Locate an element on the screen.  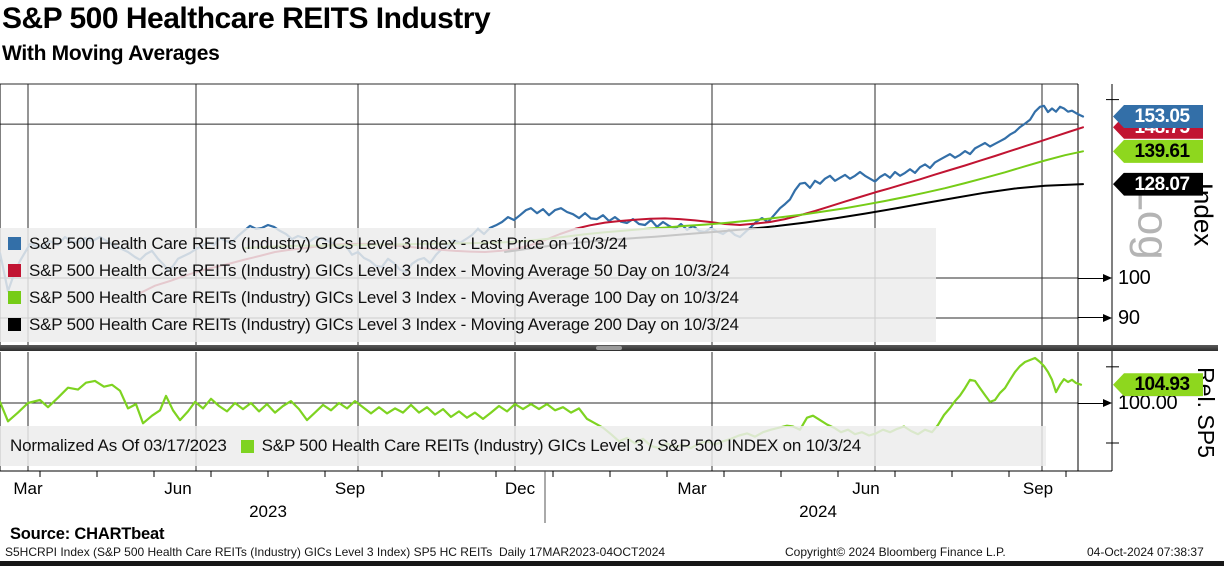
panel-resize-handle is located at coordinates (609, 348).